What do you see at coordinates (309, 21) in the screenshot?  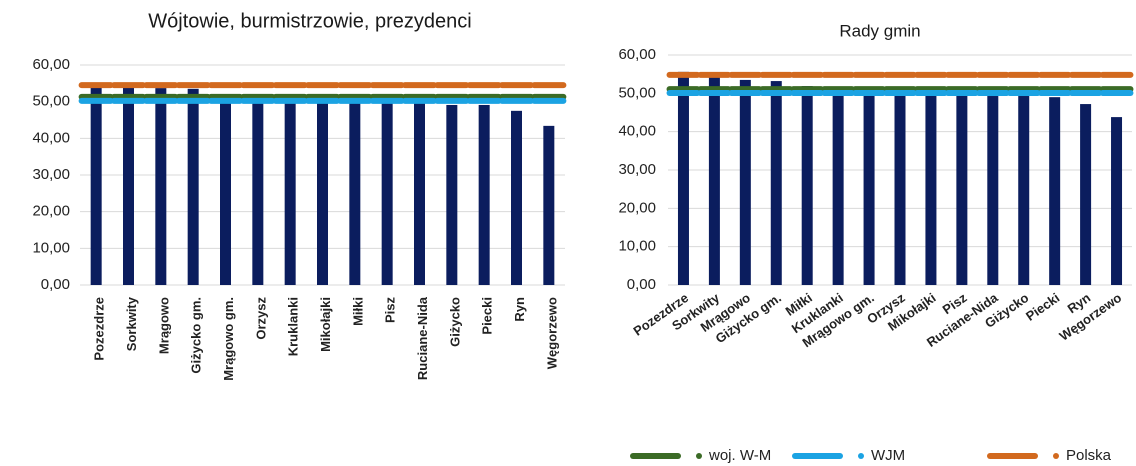 I see `chart-title: Wójtowie, burmistrzowie, prezydenci` at bounding box center [309, 21].